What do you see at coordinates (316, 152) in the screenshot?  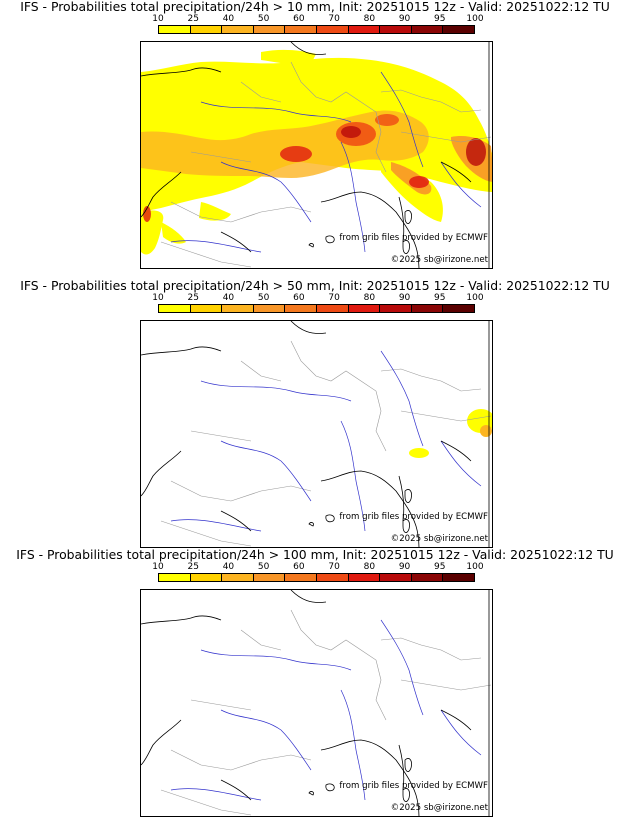 I see `precip-shading` at bounding box center [316, 152].